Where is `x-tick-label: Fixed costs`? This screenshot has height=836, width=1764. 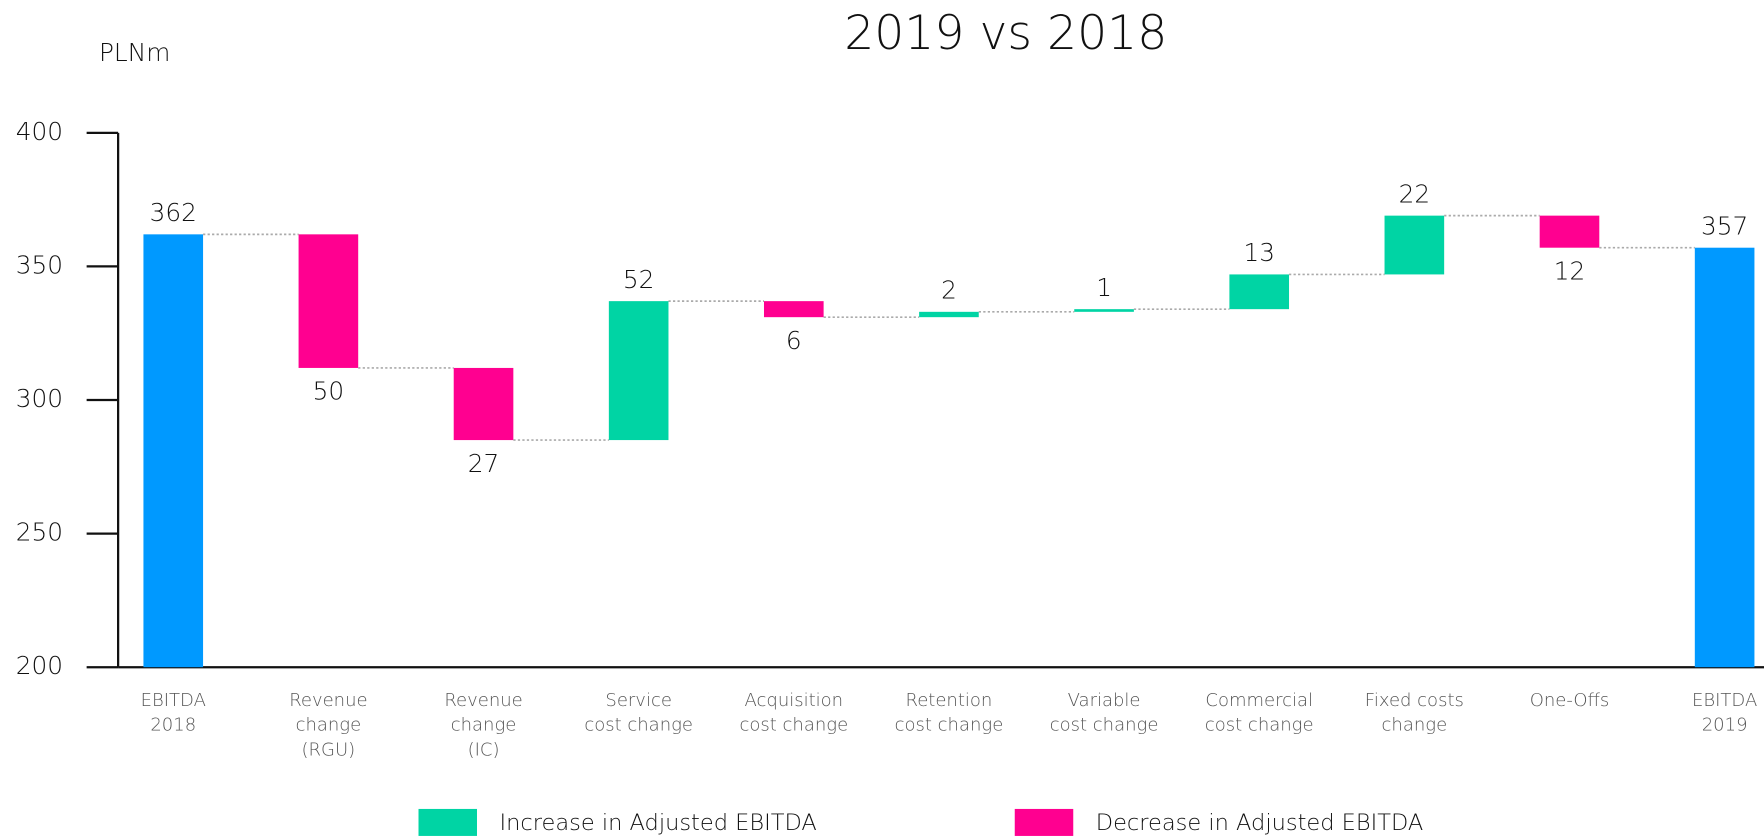
x-tick-label: Fixed costs is located at coordinates (1414, 700).